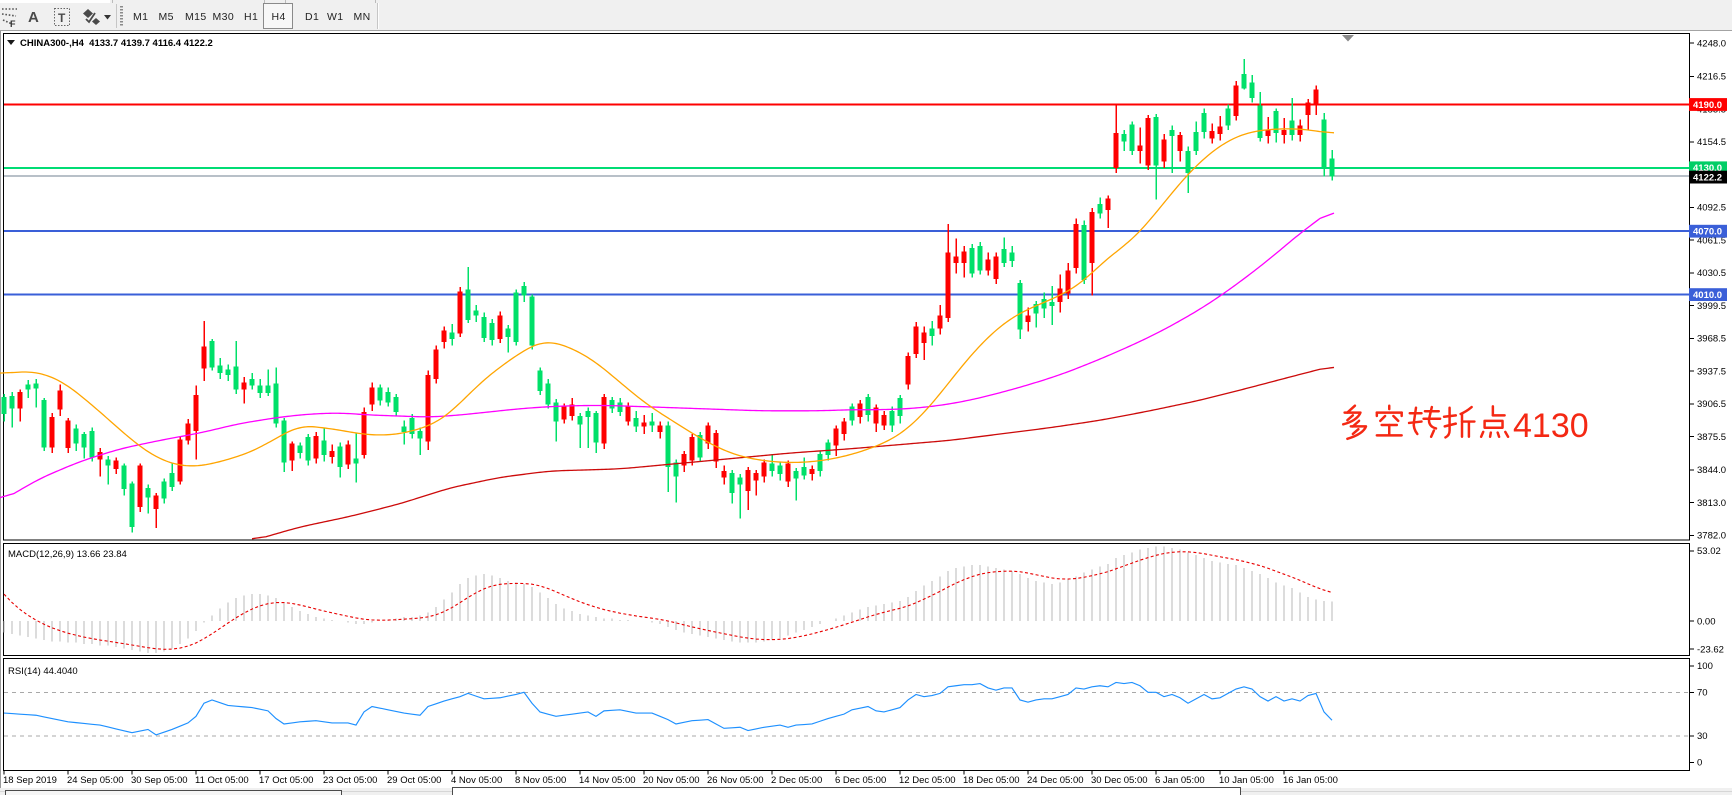 The width and height of the screenshot is (1732, 795). What do you see at coordinates (62, 18) in the screenshot?
I see `svg-text: T` at bounding box center [62, 18].